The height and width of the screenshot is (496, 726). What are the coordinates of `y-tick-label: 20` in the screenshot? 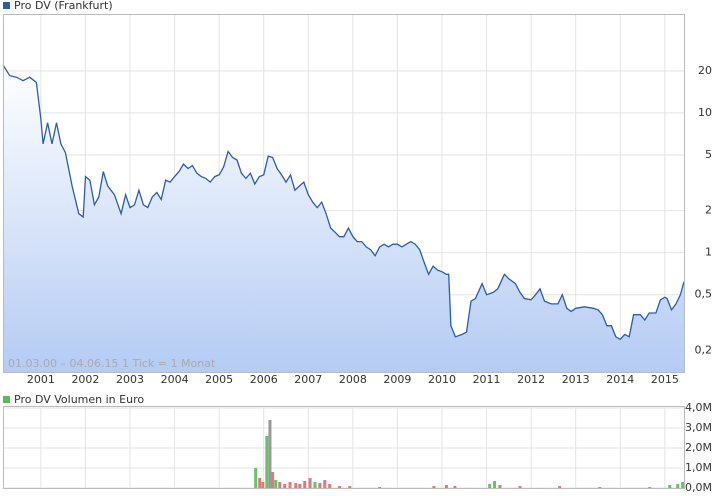 It's located at (705, 70).